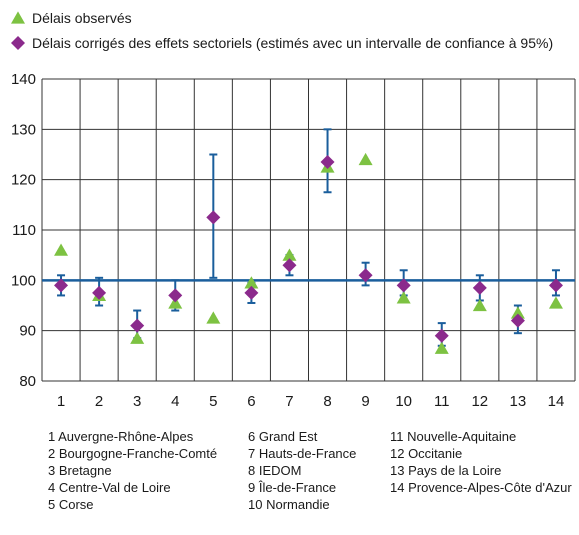 The height and width of the screenshot is (535, 579). What do you see at coordinates (302, 453) in the screenshot?
I see `region-key-item: 7 Hauts-de-France` at bounding box center [302, 453].